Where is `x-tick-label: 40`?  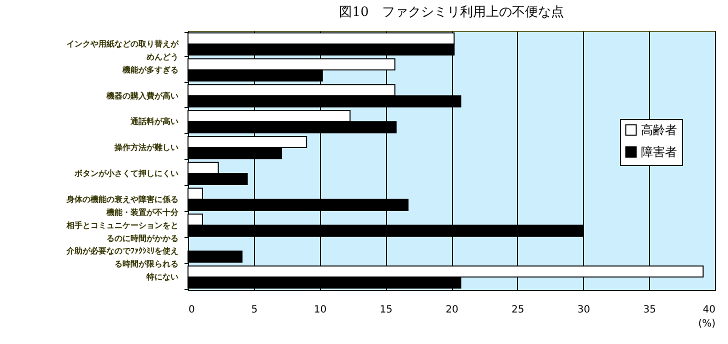 x-tick-label: 40 is located at coordinates (709, 310).